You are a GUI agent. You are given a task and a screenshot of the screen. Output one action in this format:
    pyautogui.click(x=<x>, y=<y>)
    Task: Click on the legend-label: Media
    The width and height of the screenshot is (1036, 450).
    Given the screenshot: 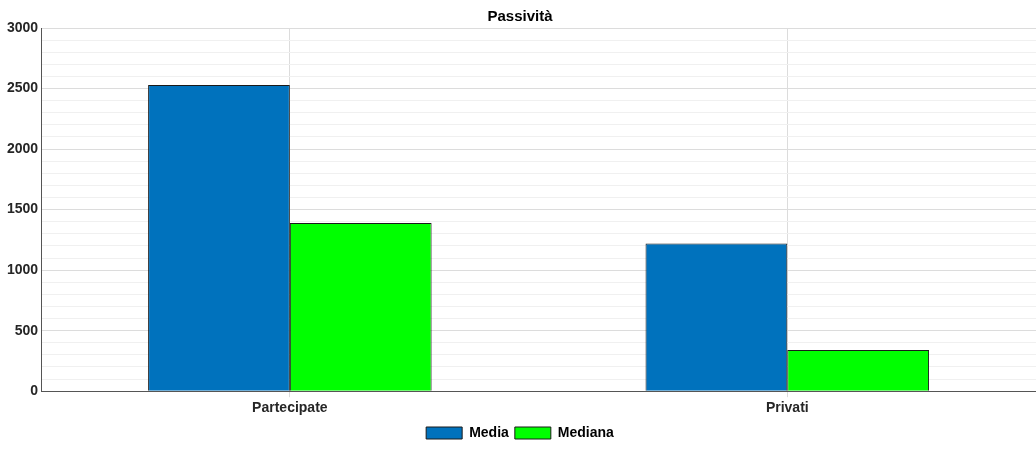 What is the action you would take?
    pyautogui.click(x=489, y=431)
    